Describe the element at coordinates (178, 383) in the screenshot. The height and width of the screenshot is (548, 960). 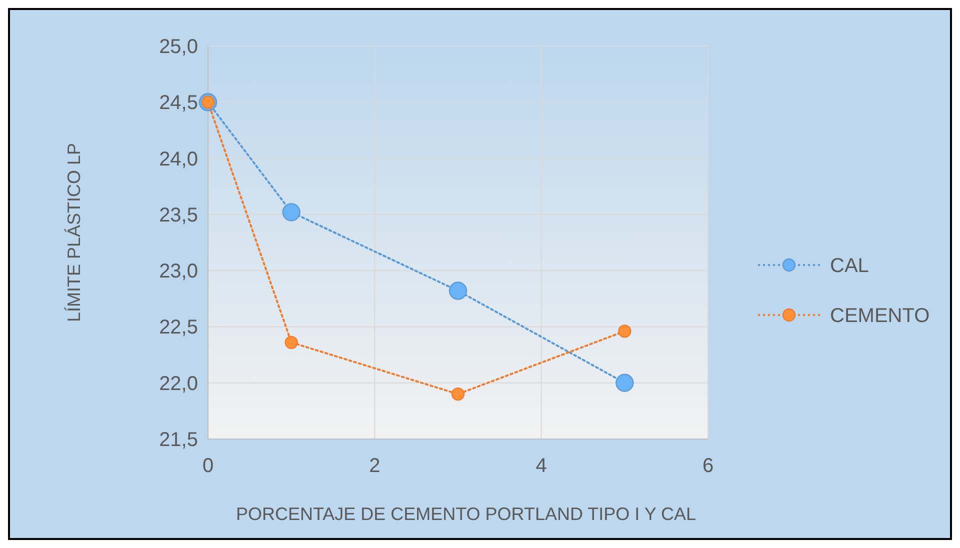
I see `y-tick-label: 22,0` at that location.